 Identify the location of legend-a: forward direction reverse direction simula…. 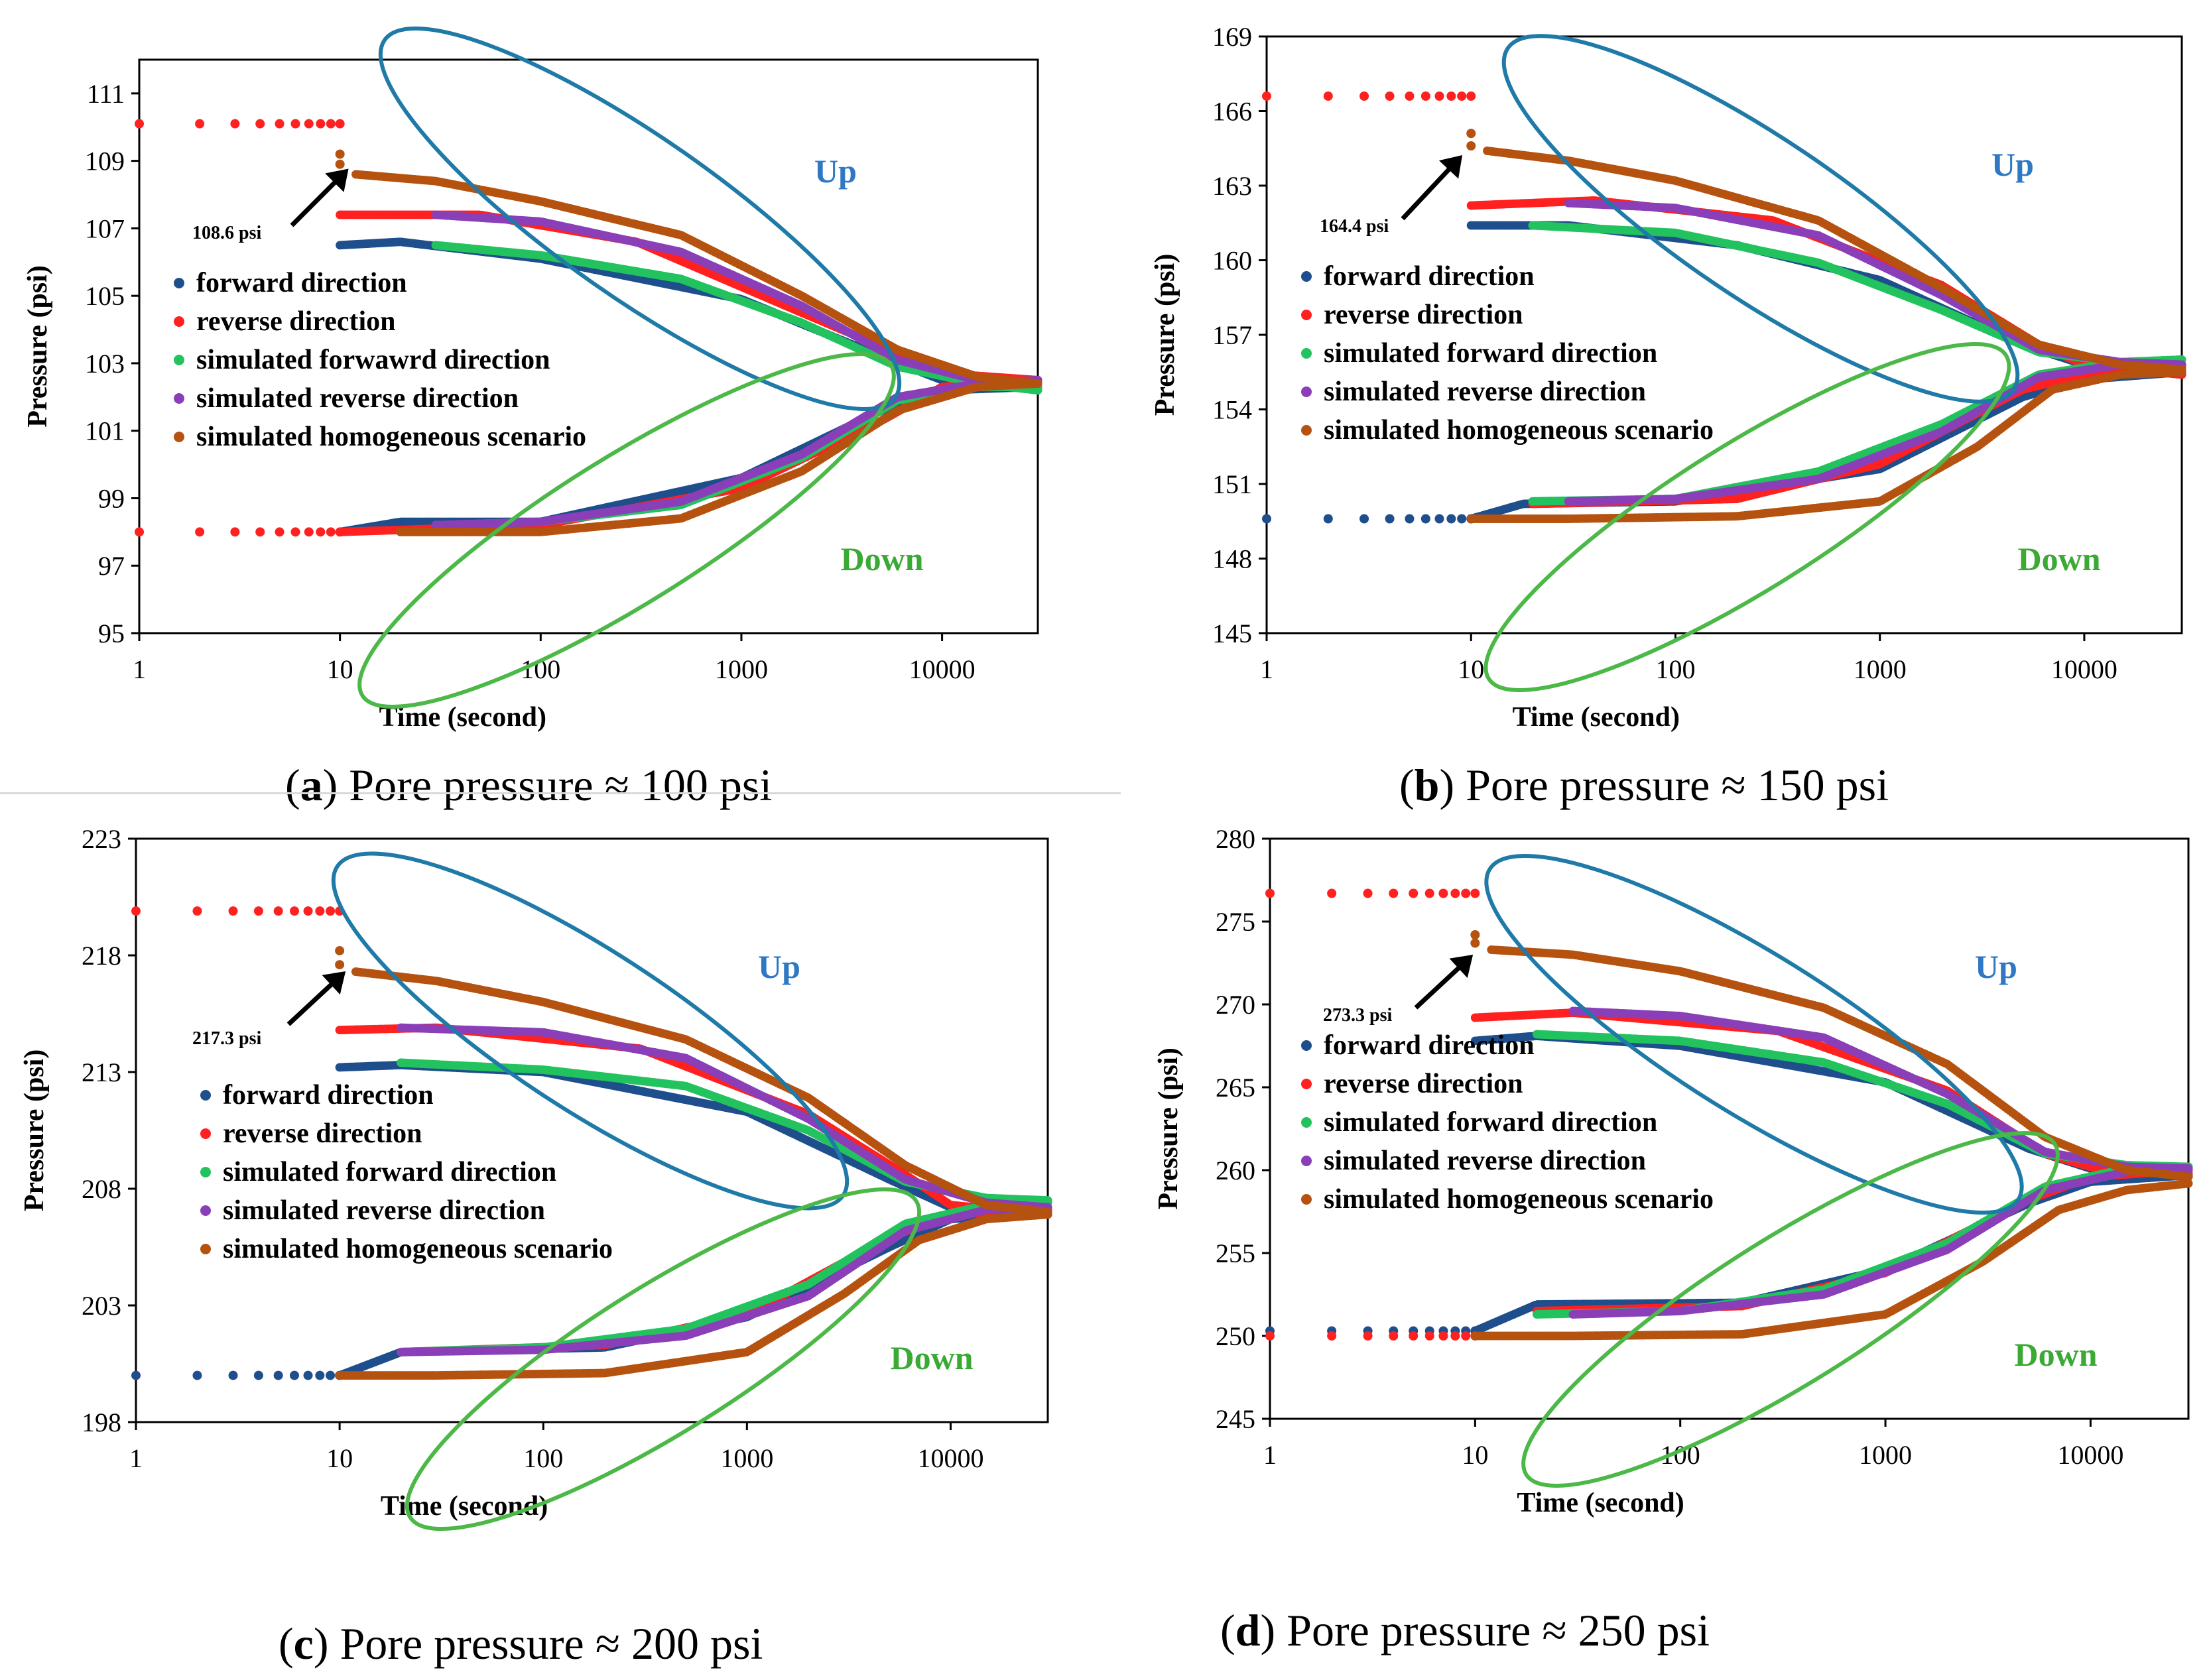
(380, 360).